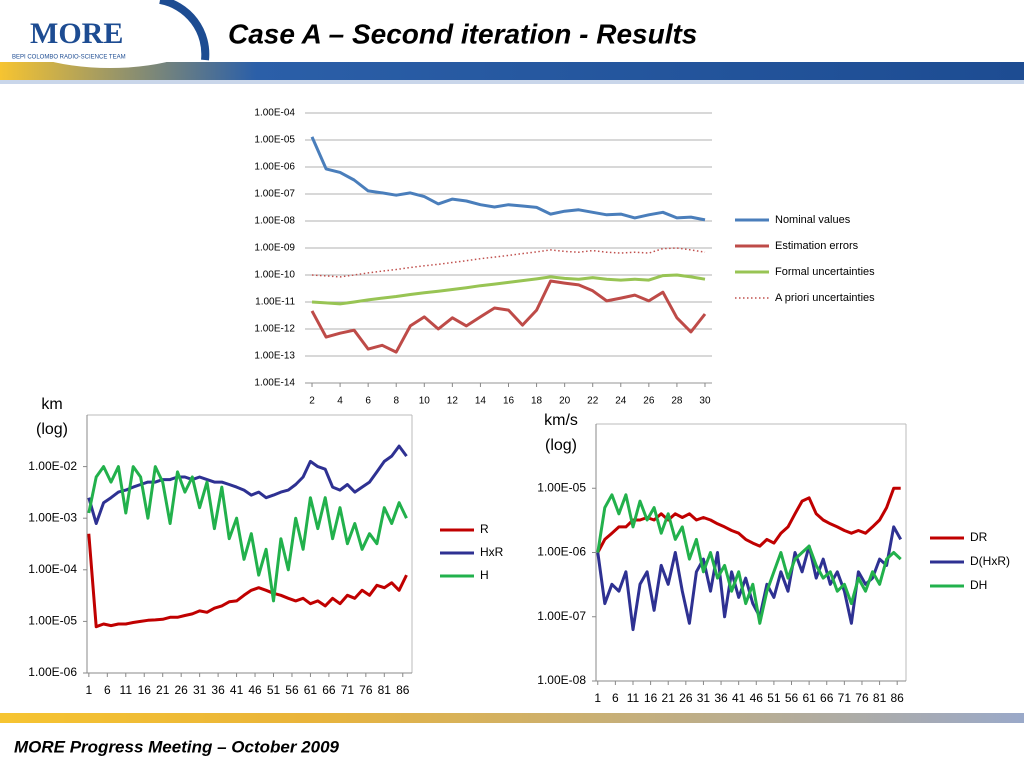 The height and width of the screenshot is (768, 1024). I want to click on y-tick-label: 1.00E-04, so click(274, 113).